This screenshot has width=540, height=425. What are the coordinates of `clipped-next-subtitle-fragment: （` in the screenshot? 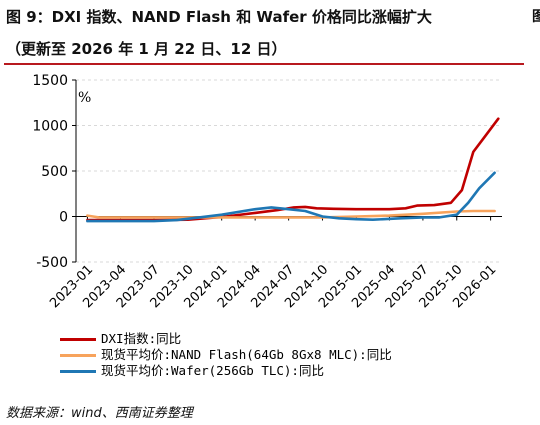 It's located at (536, 48).